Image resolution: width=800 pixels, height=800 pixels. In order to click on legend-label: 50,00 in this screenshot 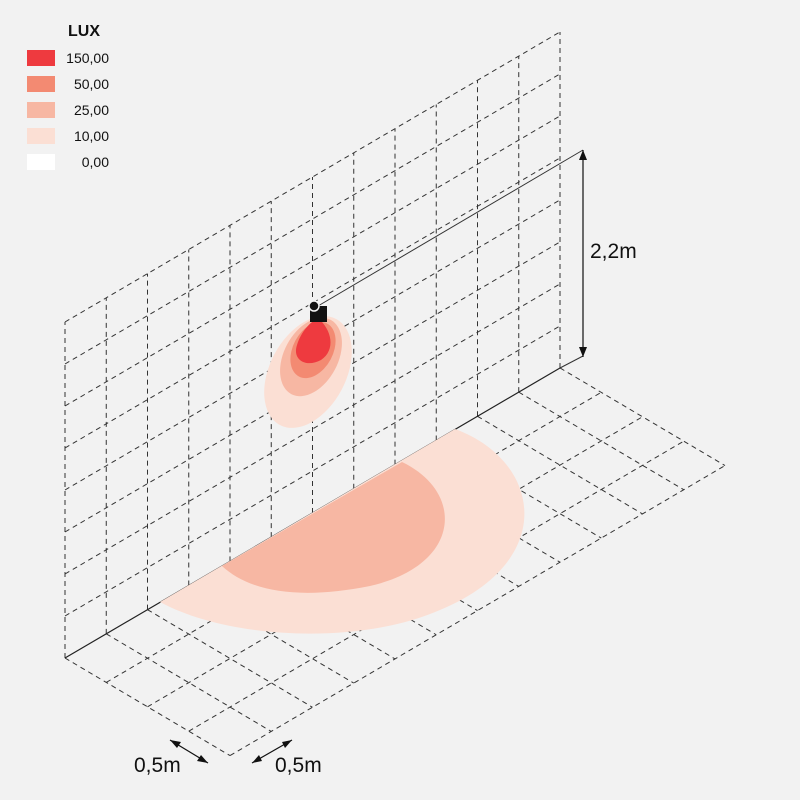, I will do `click(91, 84)`.